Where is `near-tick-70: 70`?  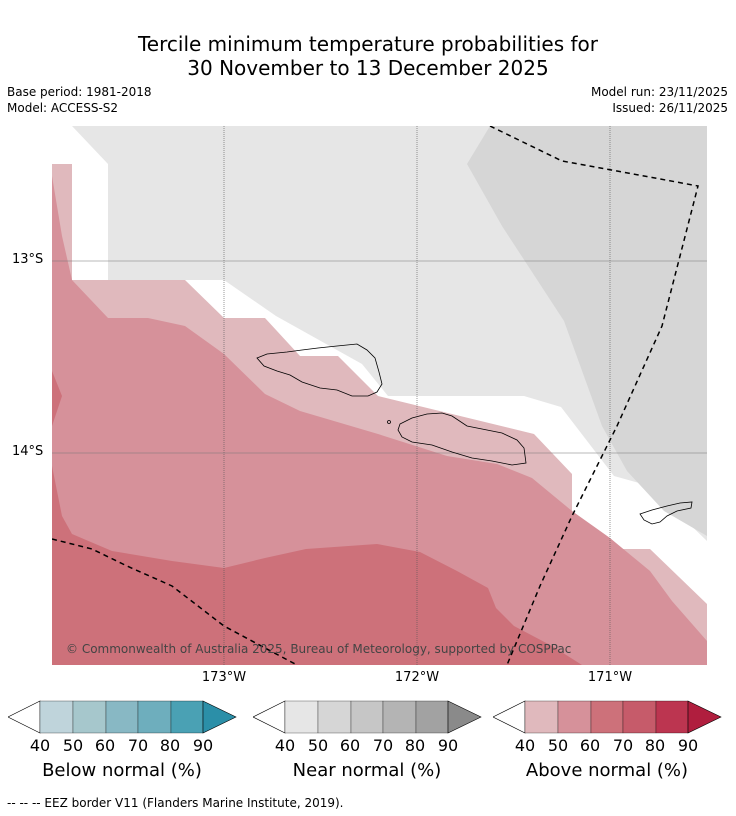
near-tick-70: 70 is located at coordinates (383, 745).